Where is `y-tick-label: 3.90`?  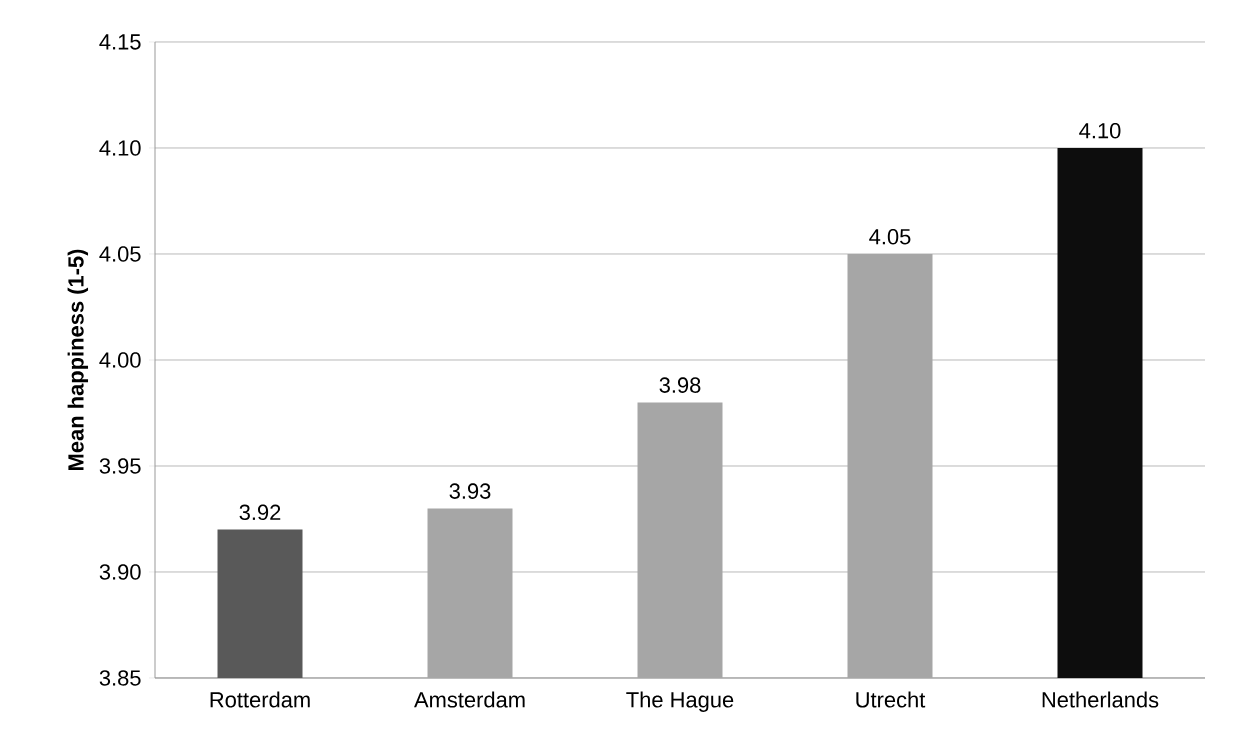 y-tick-label: 3.90 is located at coordinates (120, 572).